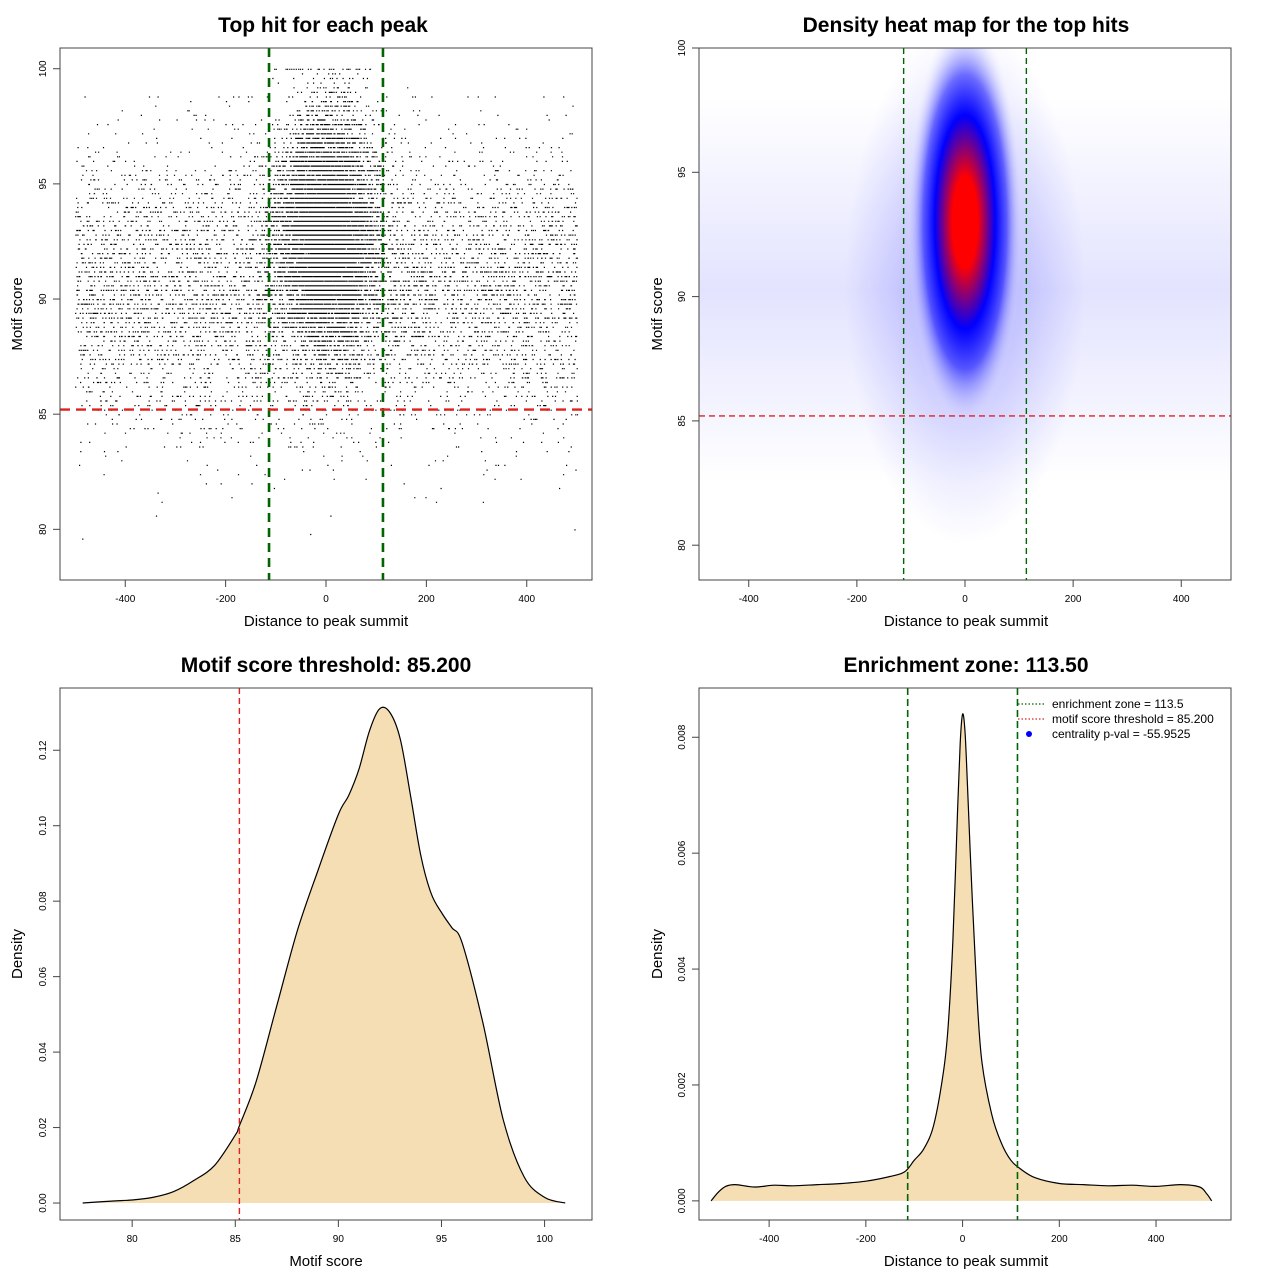 Image resolution: width=1280 pixels, height=1280 pixels. I want to click on y-tick-label: 0.004, so click(682, 968).